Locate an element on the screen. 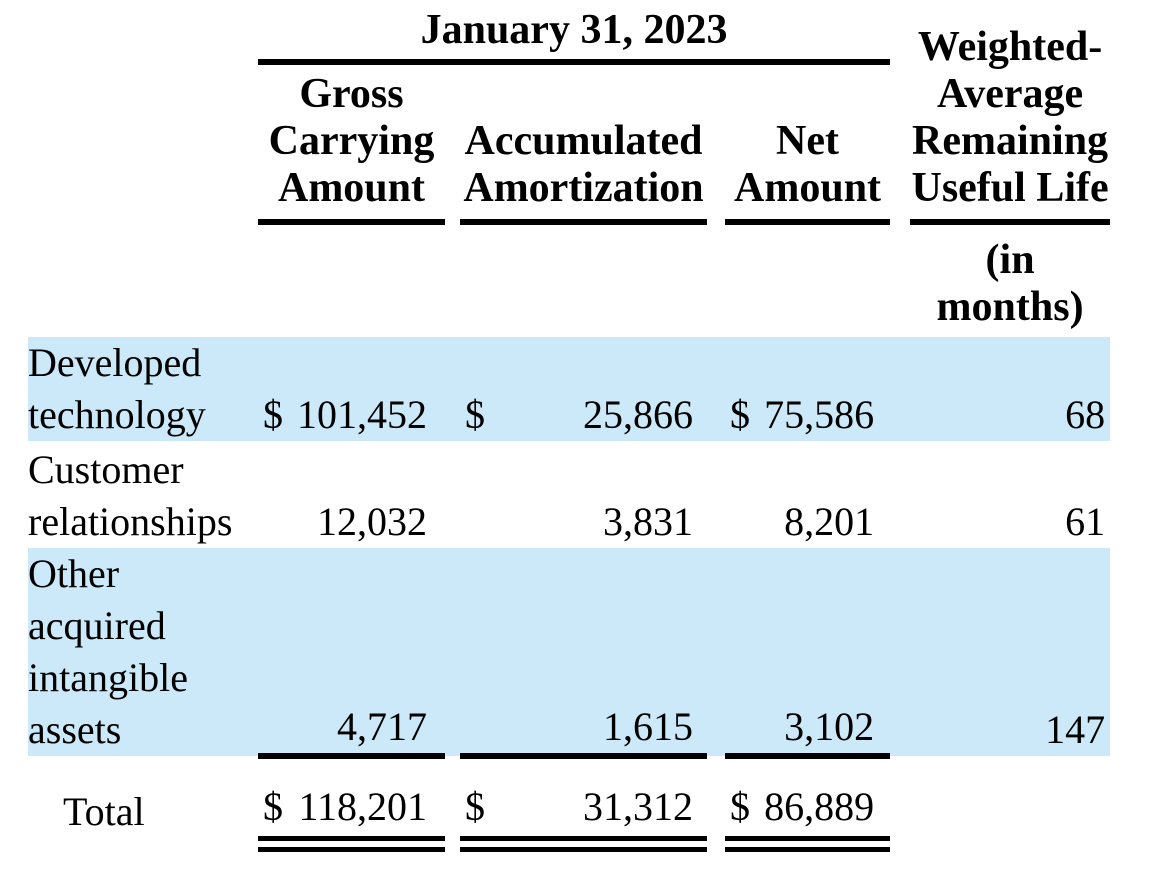 The image size is (1170, 887). row-label-line: intangible is located at coordinates (108, 677).